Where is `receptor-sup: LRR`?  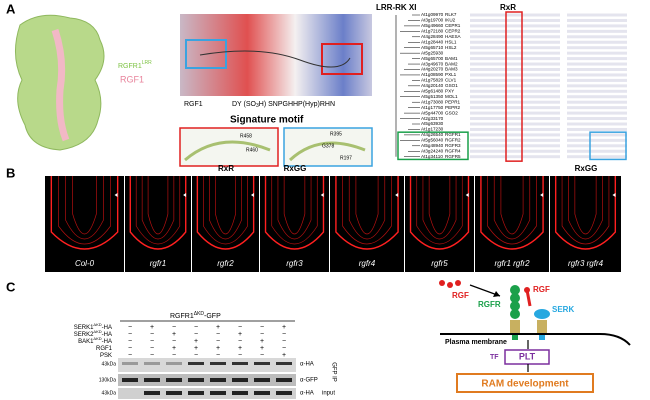
receptor-sup: LRR is located at coordinates (147, 63).